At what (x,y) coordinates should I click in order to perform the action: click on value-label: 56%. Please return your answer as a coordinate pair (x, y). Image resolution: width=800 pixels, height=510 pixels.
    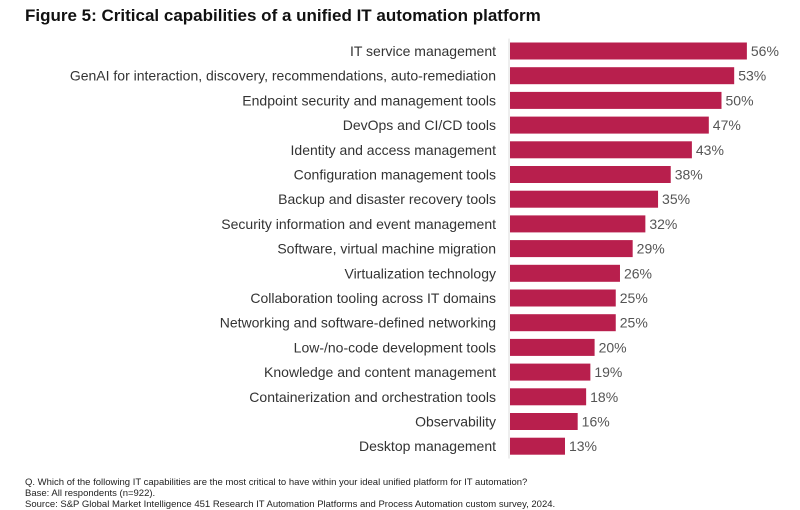
    Looking at the image, I should click on (765, 51).